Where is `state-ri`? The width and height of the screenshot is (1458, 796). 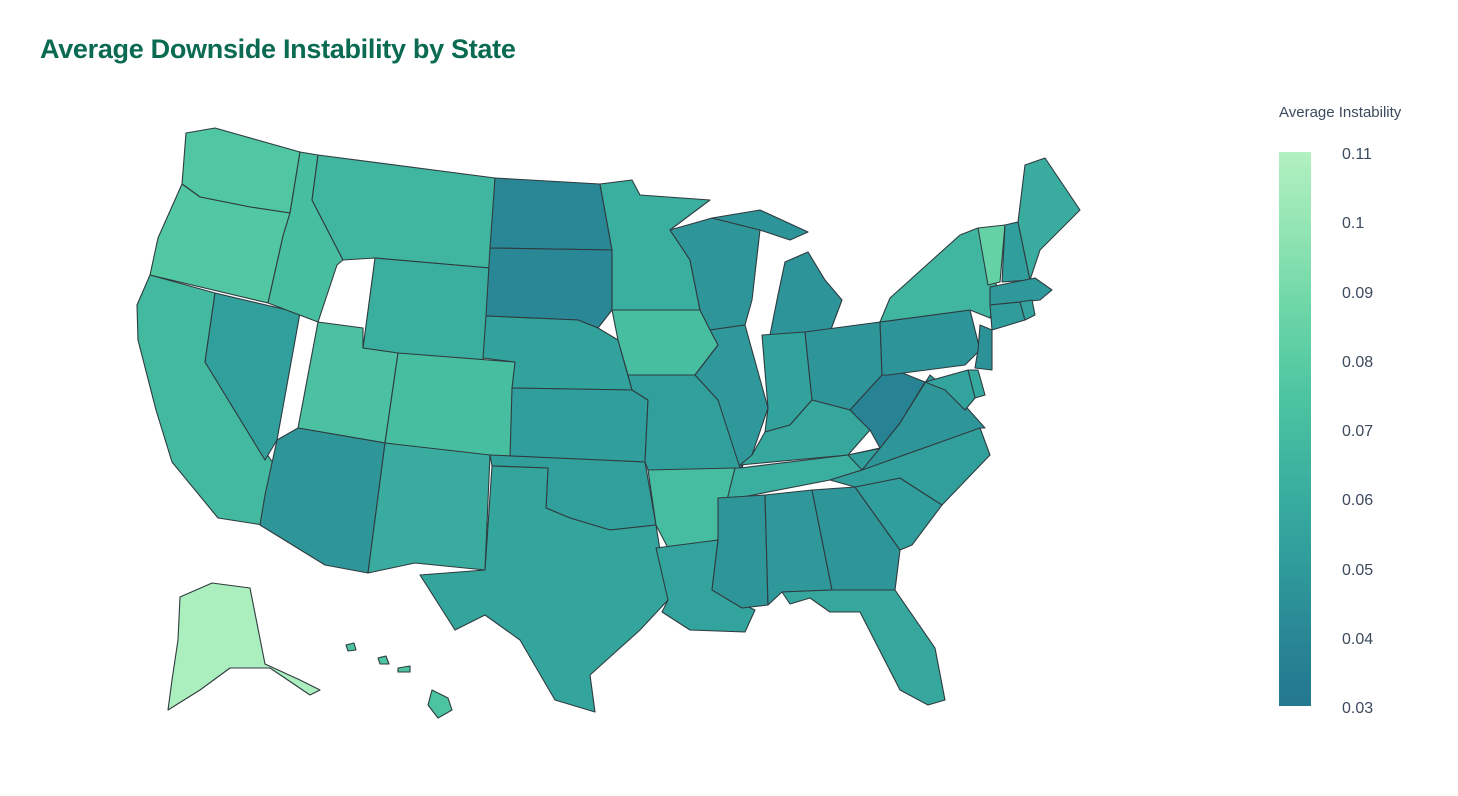 state-ri is located at coordinates (1027, 310).